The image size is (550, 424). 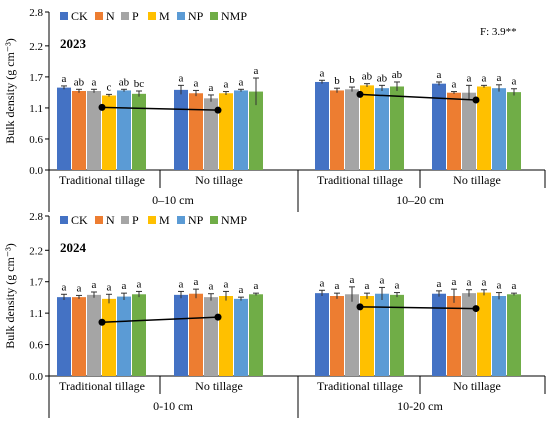 What do you see at coordinates (152, 16) in the screenshot?
I see `legend-swatch-m` at bounding box center [152, 16].